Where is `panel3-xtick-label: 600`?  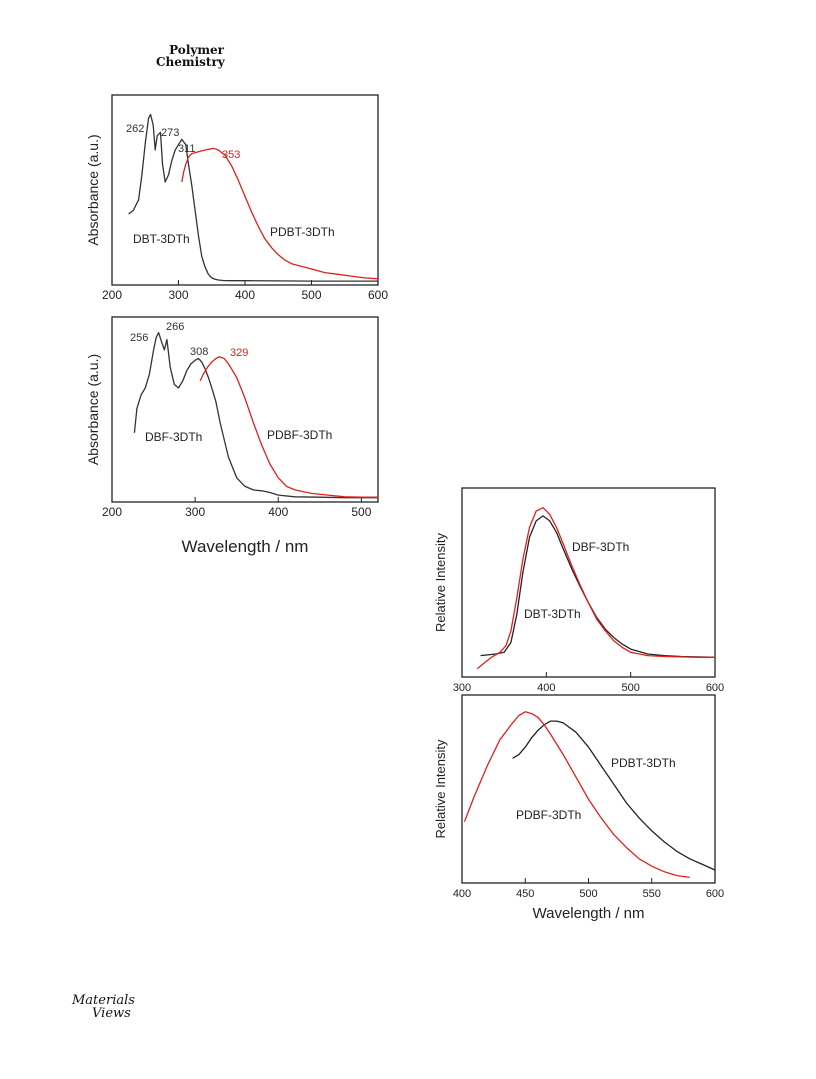
panel3-xtick-label: 600 is located at coordinates (715, 688).